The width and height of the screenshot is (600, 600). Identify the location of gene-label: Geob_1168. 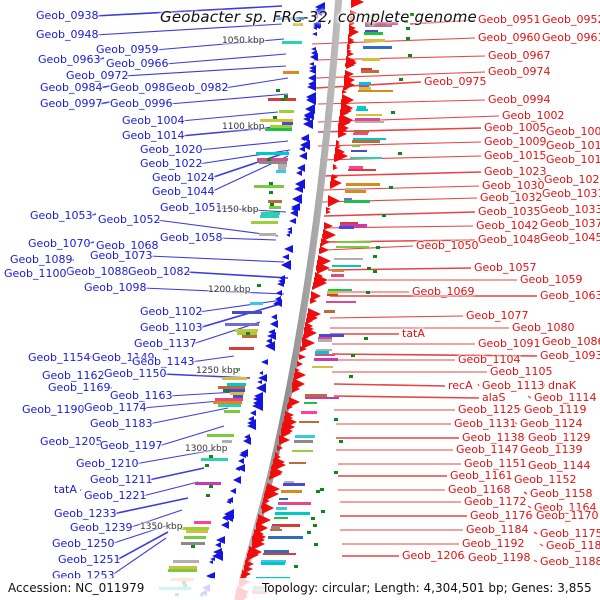
(479, 489).